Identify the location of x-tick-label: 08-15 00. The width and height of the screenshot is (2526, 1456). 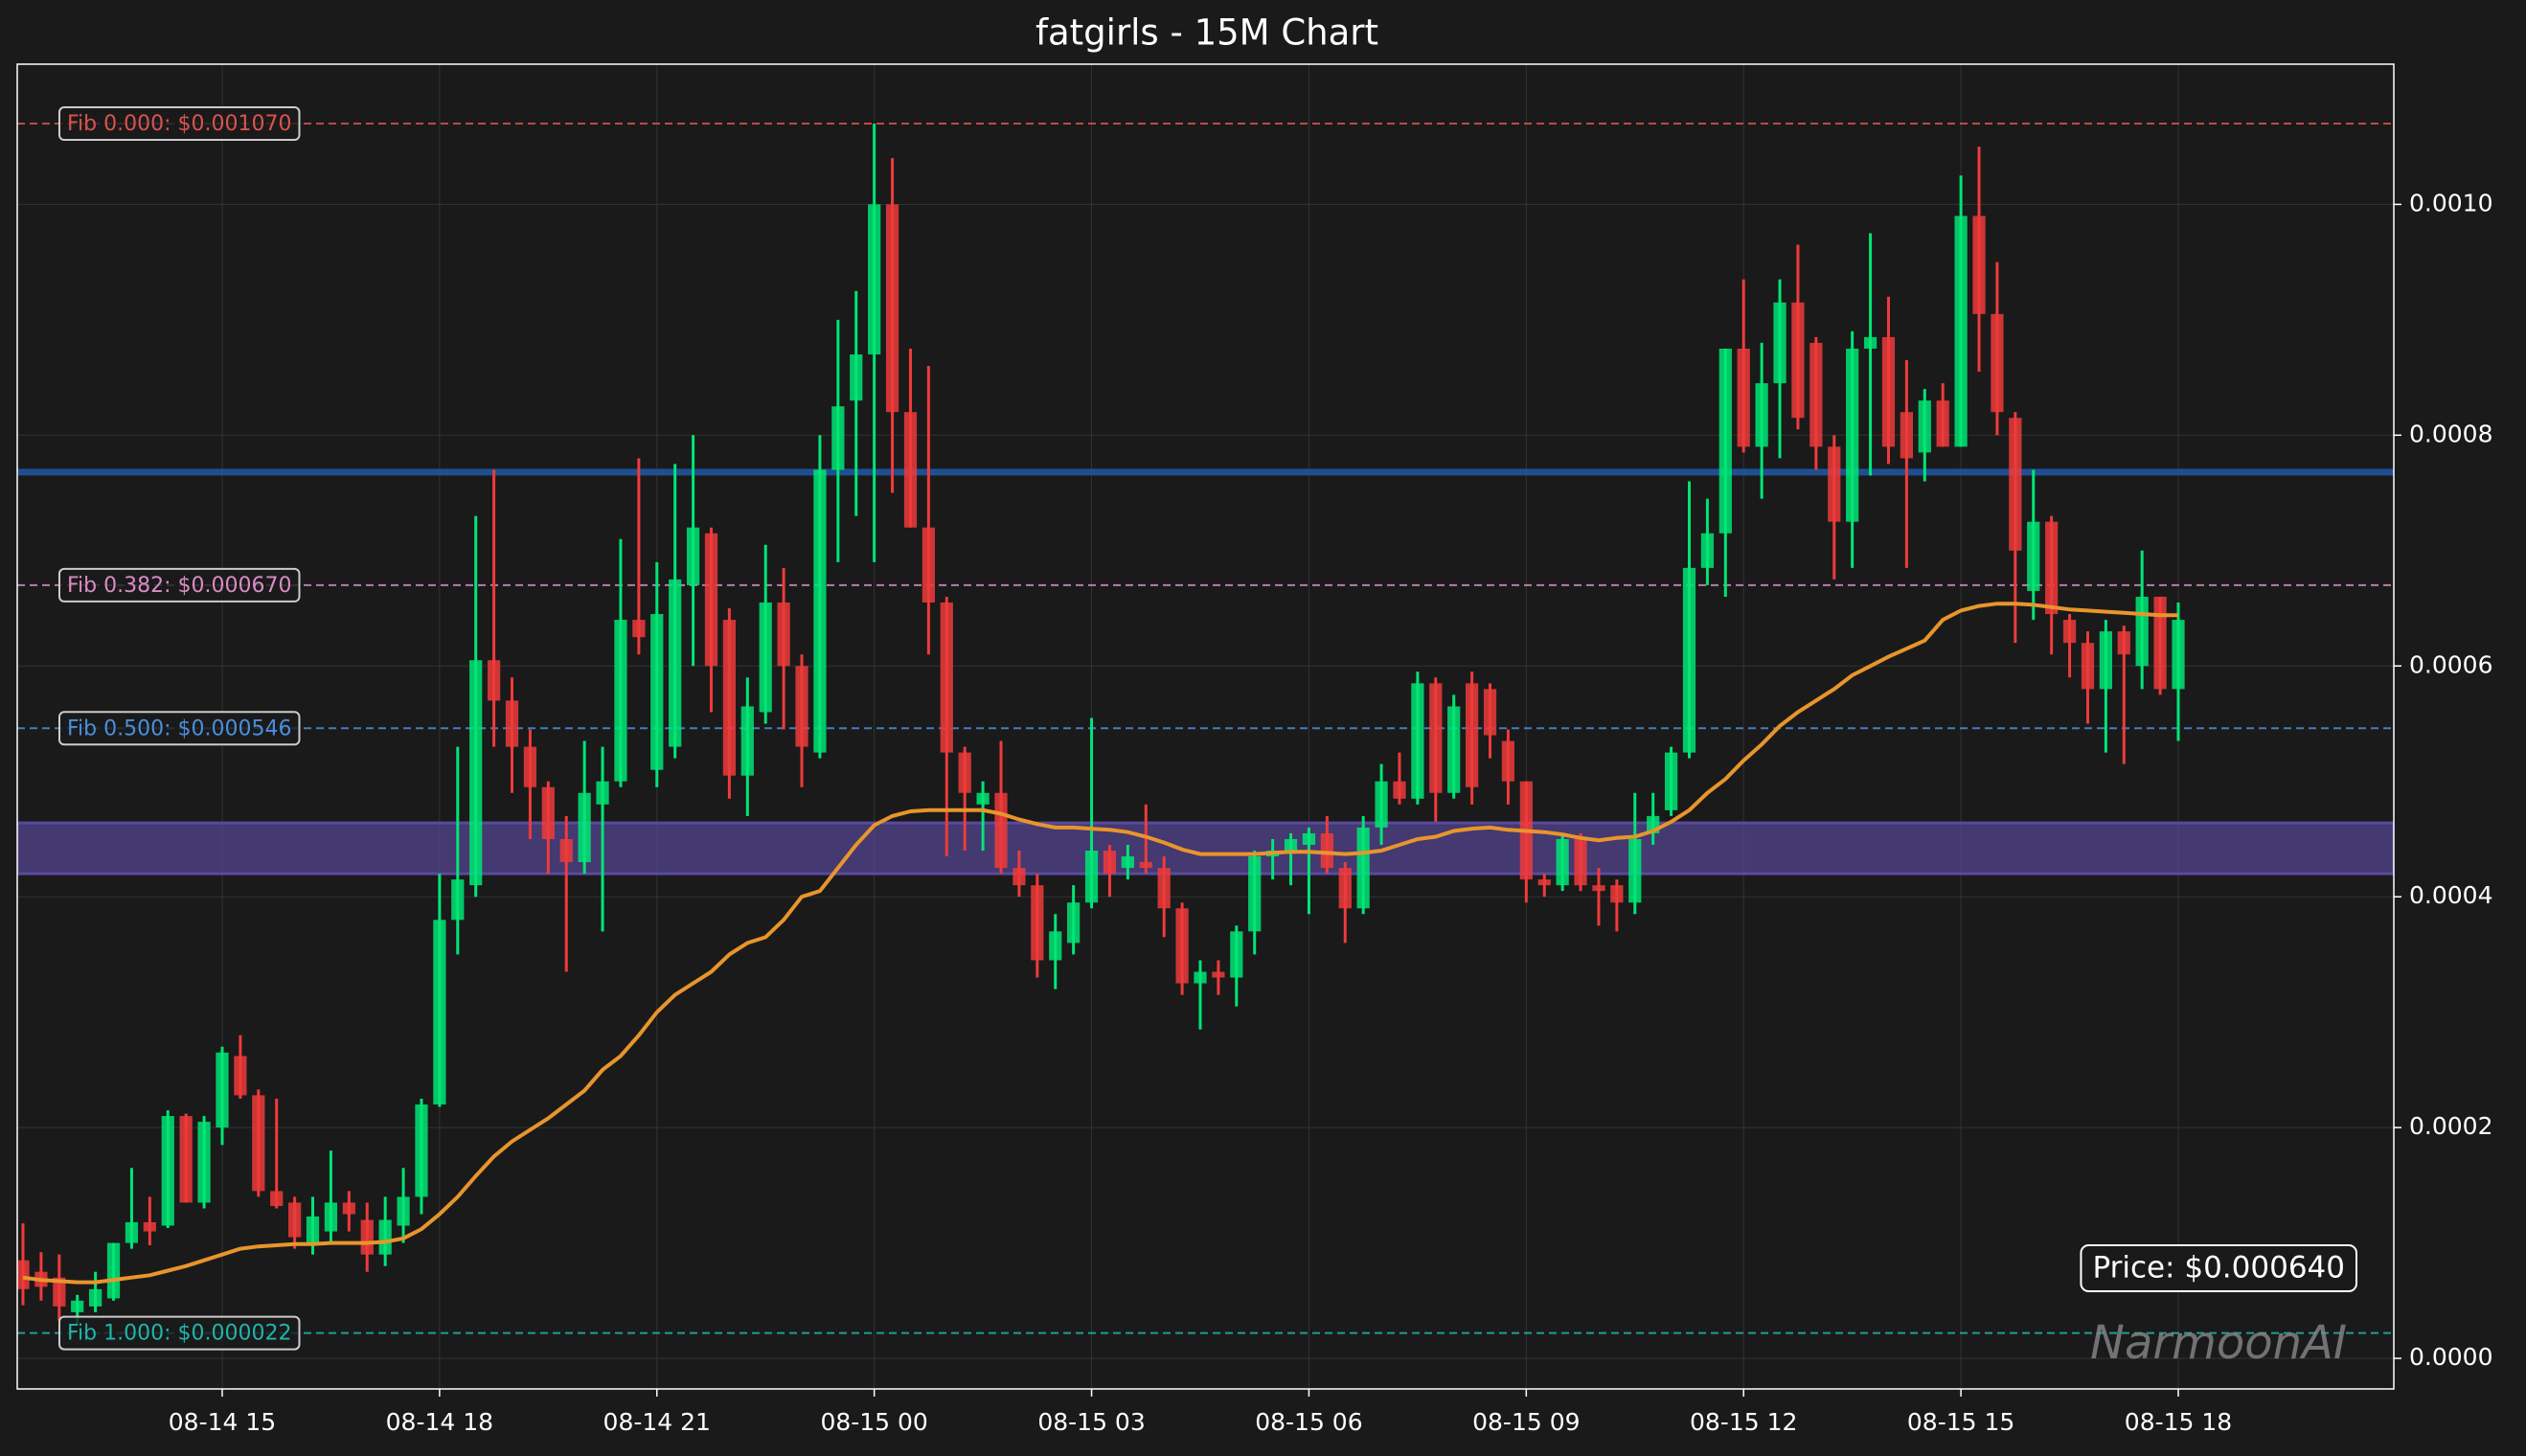
(873, 1422).